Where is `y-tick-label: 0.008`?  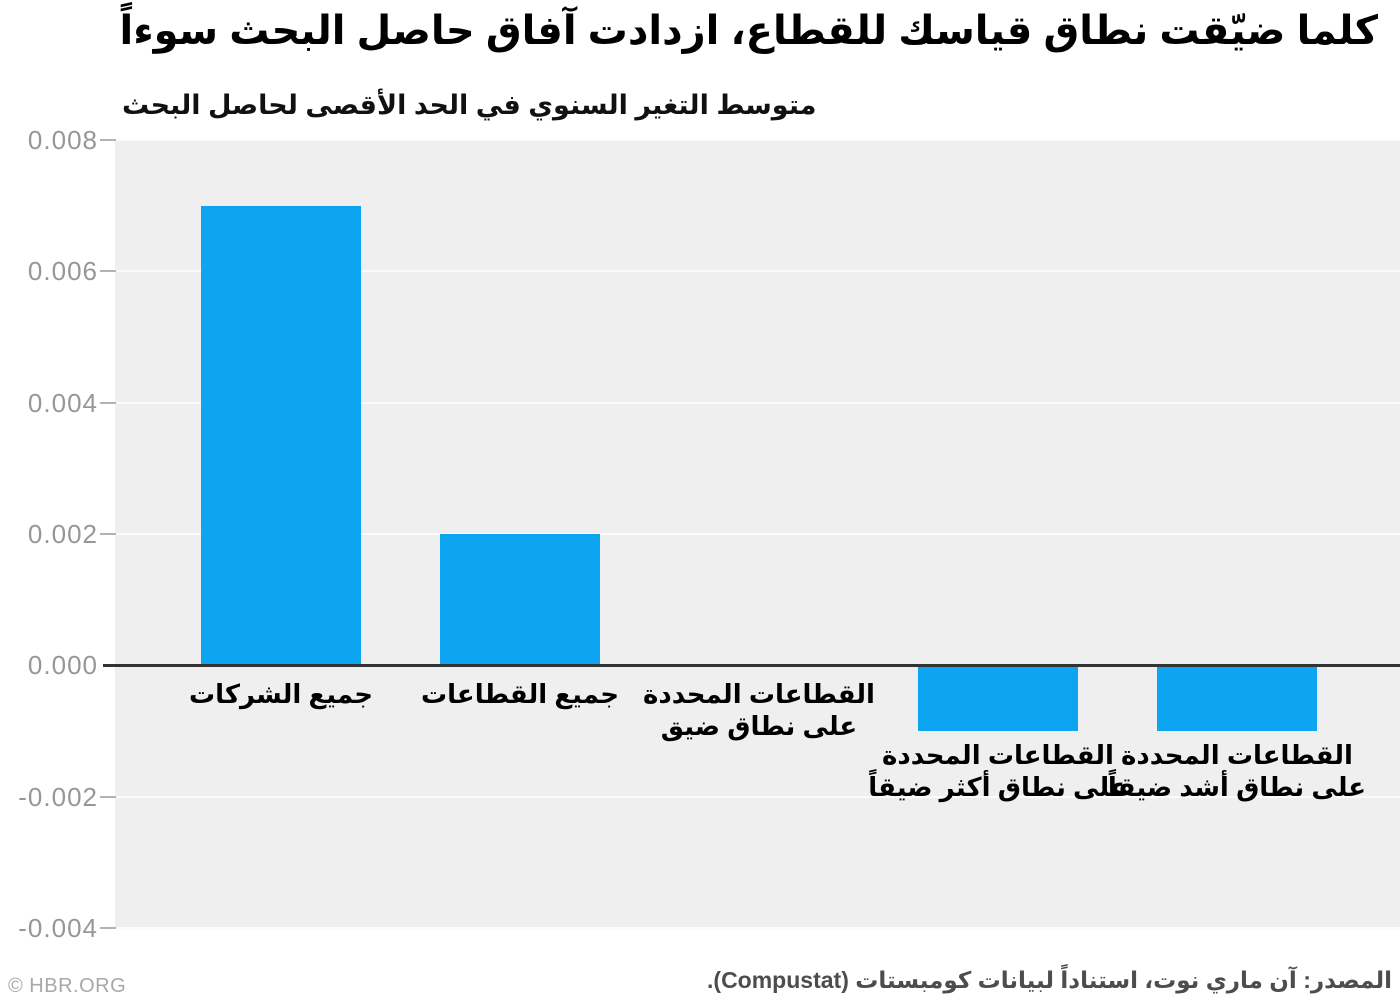
y-tick-label: 0.008 is located at coordinates (62, 140).